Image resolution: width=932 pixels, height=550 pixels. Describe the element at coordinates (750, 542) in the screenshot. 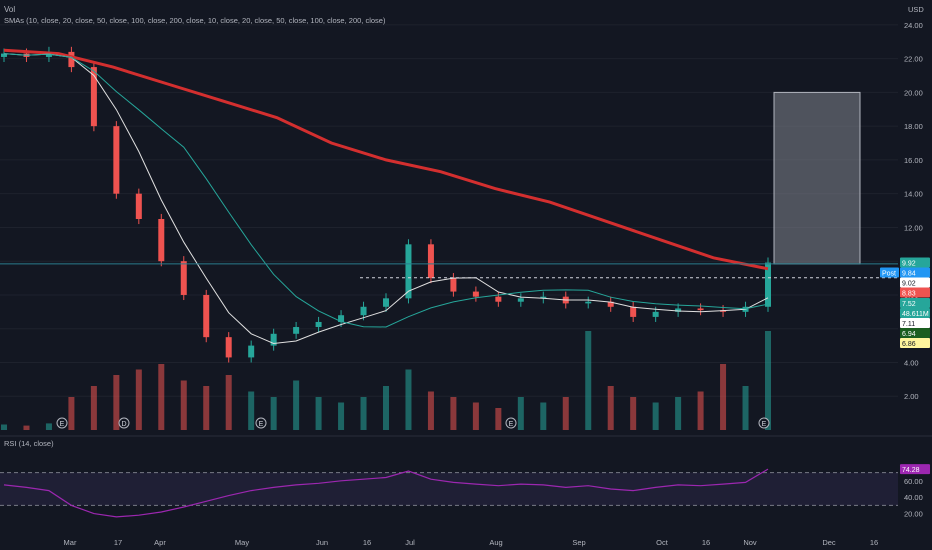

I see `time-tick-label: Nov` at that location.